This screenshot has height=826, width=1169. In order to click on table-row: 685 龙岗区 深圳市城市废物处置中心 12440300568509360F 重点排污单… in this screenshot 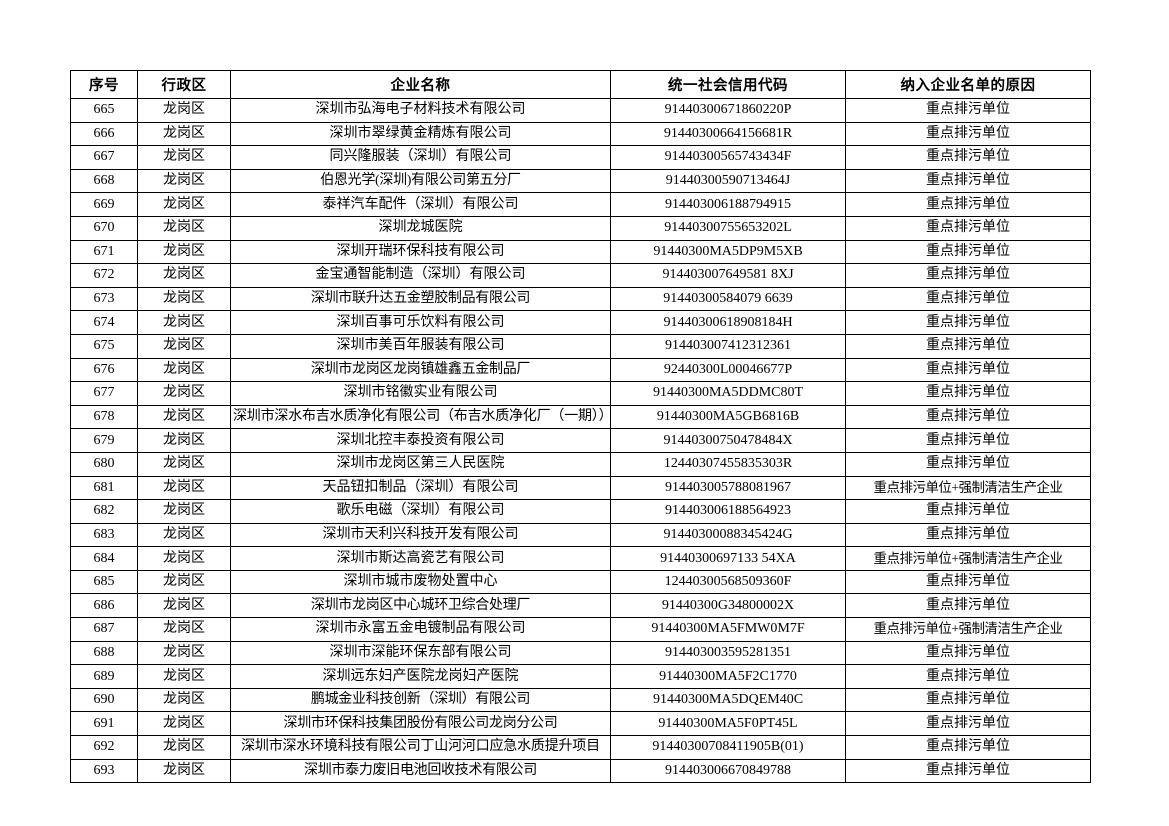, I will do `click(580, 582)`.